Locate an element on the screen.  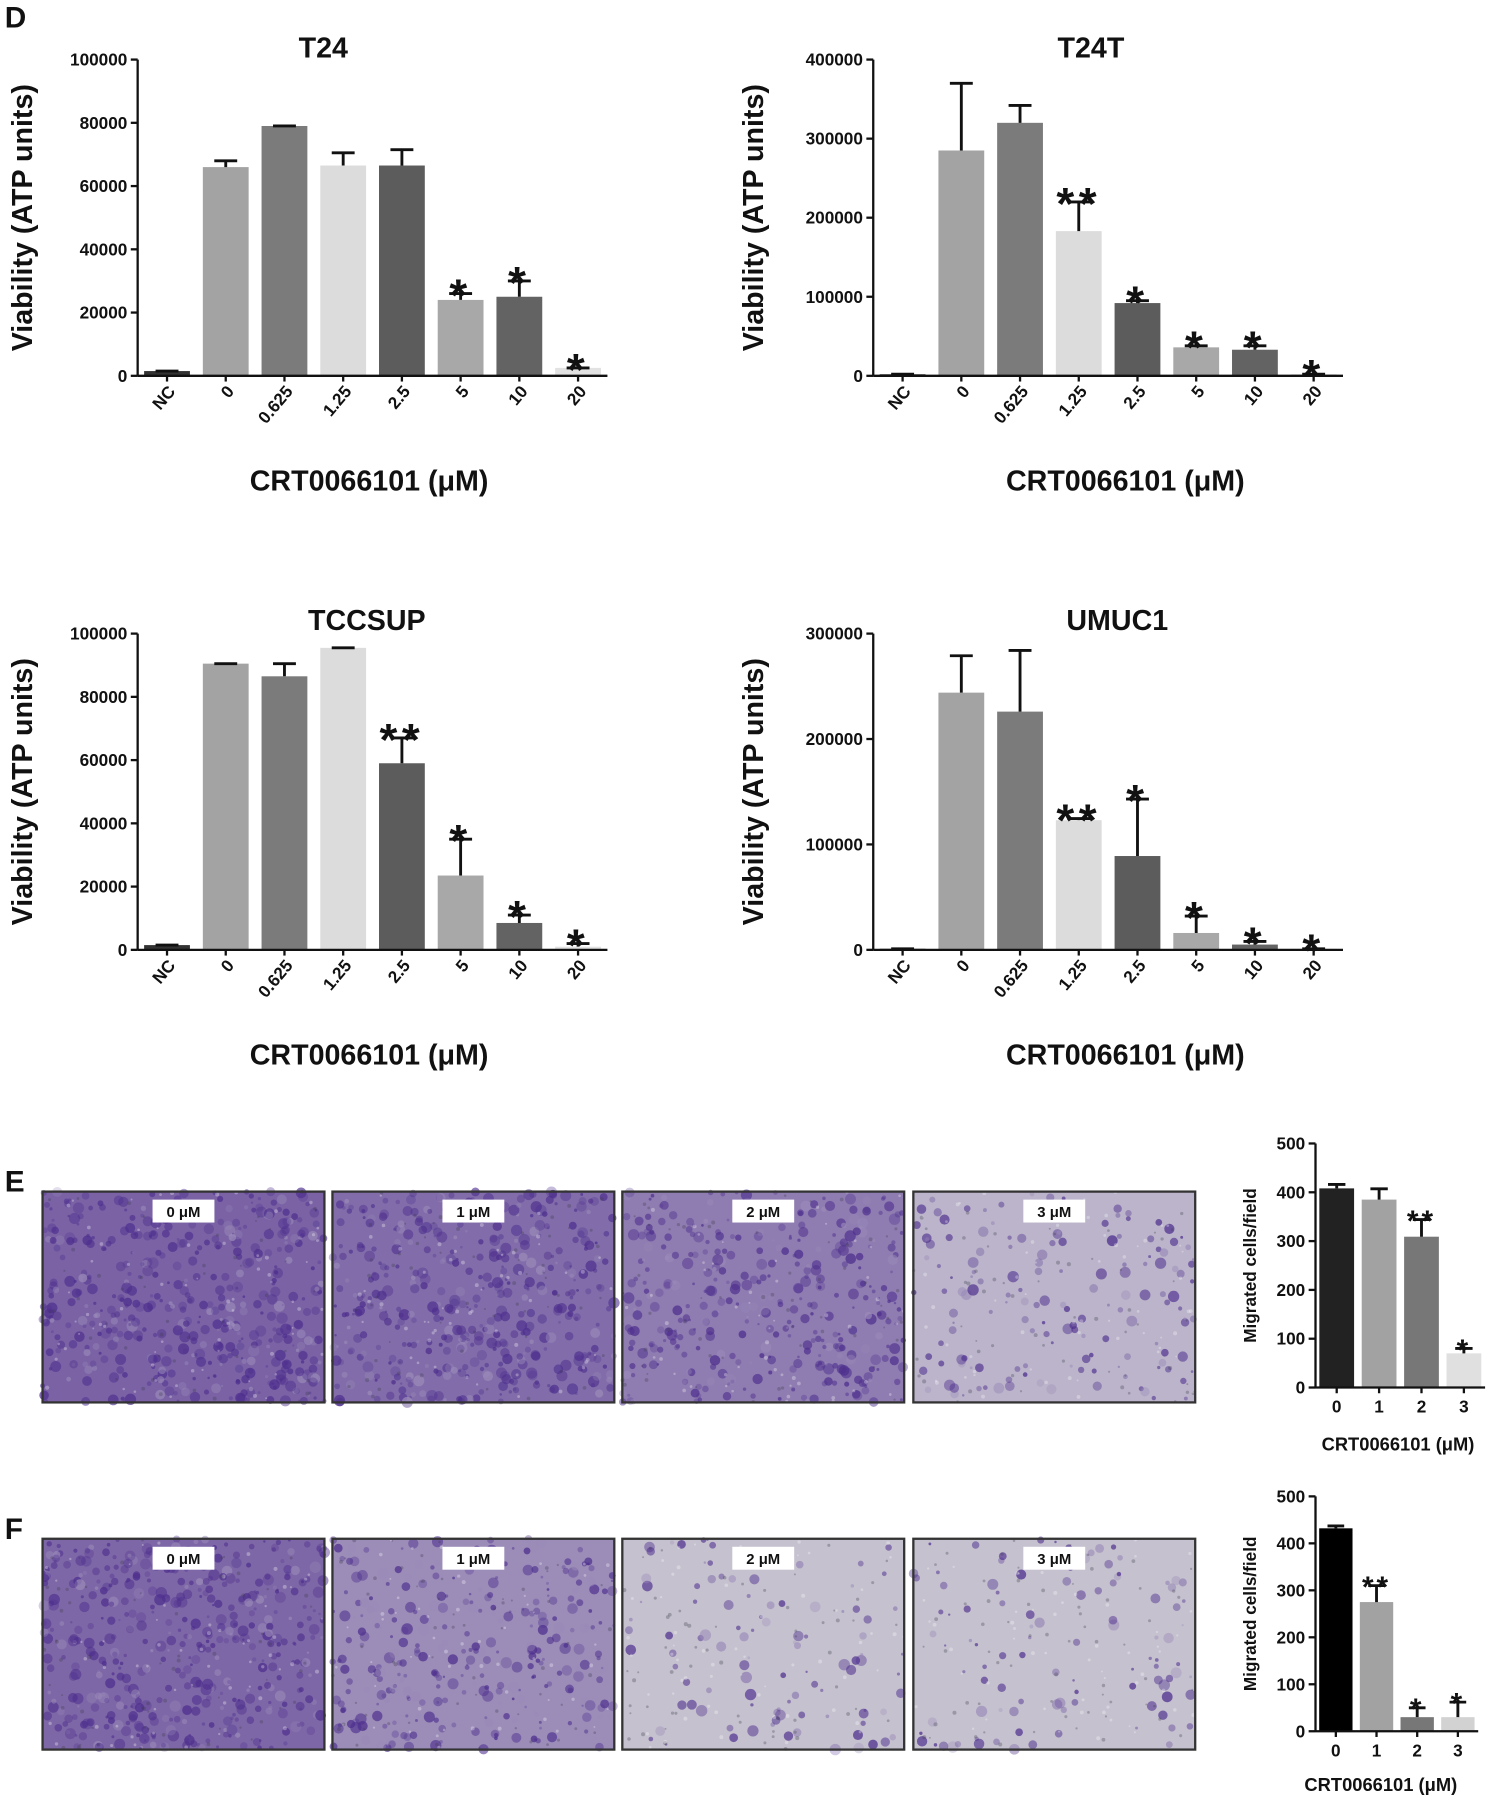
y-tick-label: 20000 is located at coordinates (104, 887).